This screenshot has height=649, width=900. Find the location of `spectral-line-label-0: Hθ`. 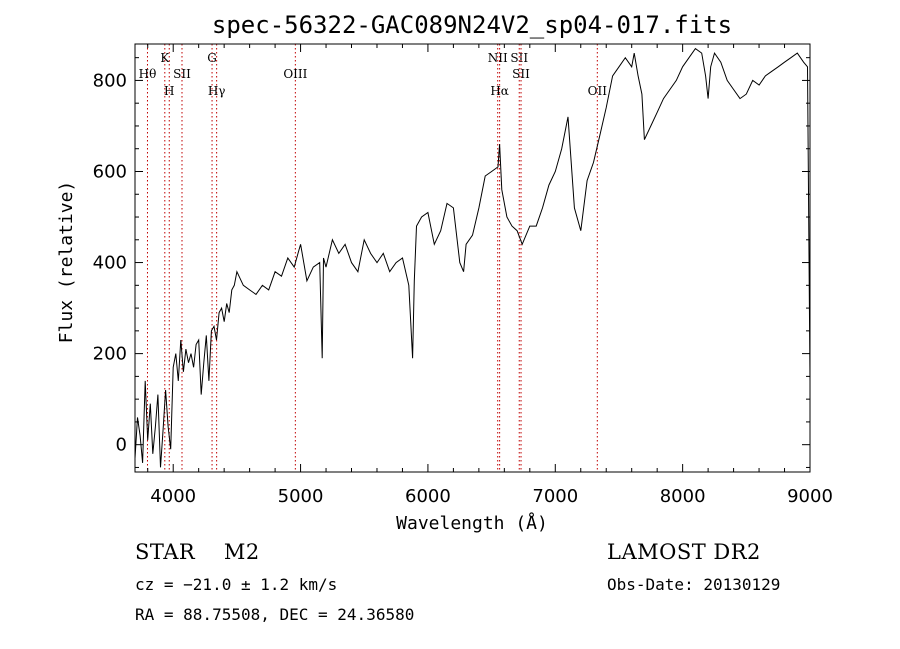

spectral-line-label-0: Hθ is located at coordinates (148, 74).